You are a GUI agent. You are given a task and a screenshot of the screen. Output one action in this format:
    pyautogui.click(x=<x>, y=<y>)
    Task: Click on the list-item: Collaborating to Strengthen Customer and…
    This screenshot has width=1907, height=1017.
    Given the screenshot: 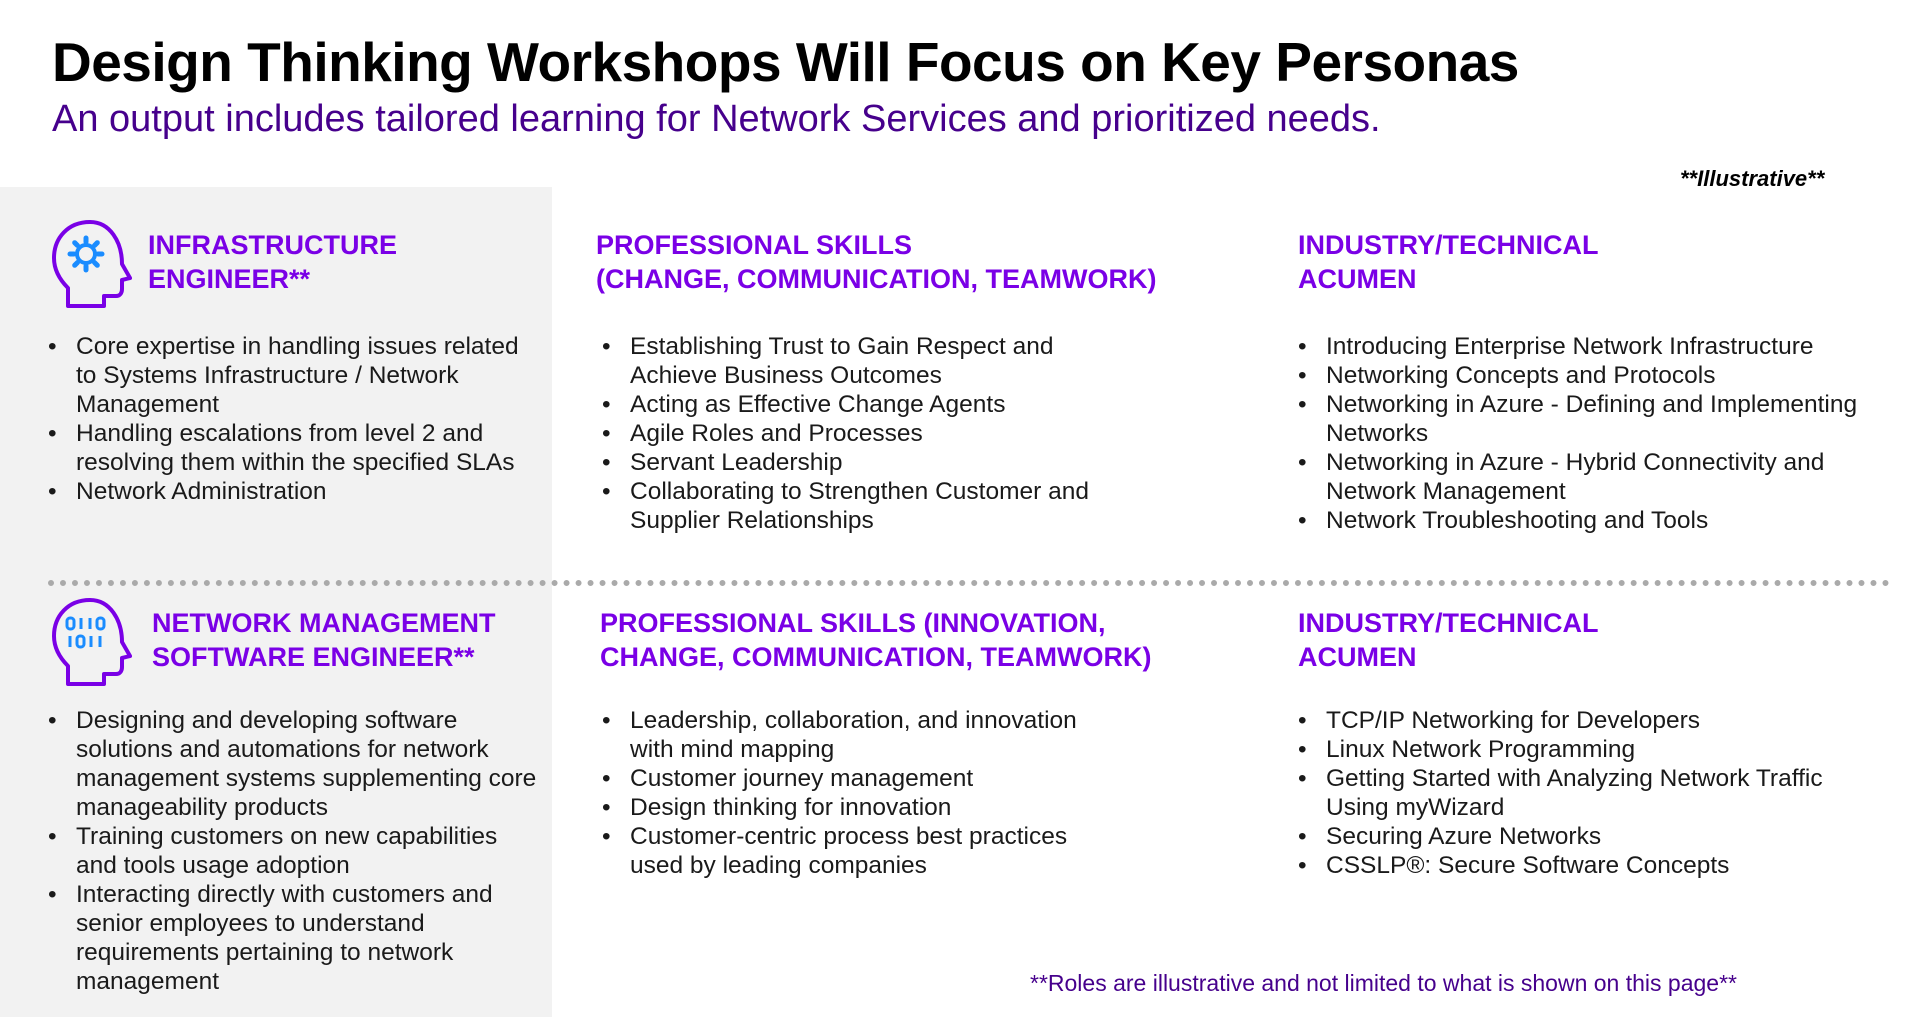 What is the action you would take?
    pyautogui.click(x=852, y=506)
    